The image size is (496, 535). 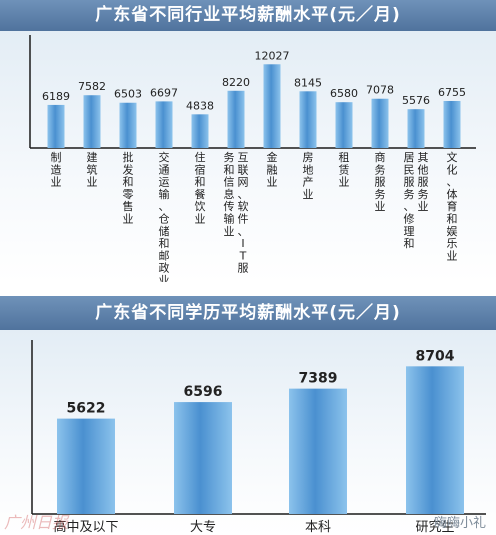 I want to click on industry-value-label: 5576, so click(x=416, y=100).